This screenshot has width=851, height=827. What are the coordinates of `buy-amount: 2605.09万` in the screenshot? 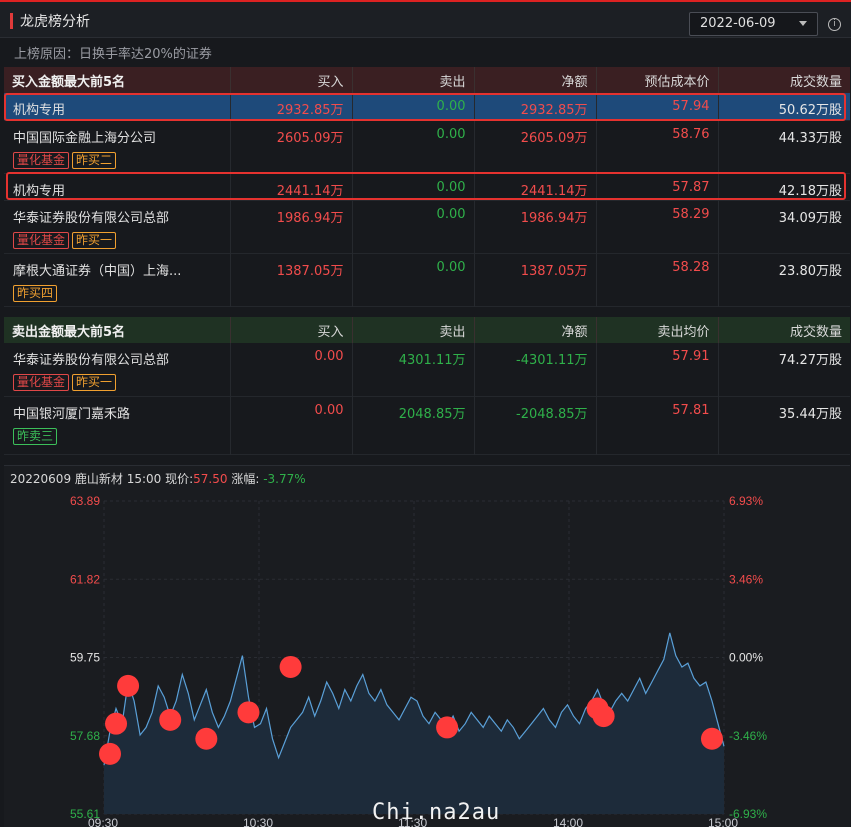 It's located at (291, 146).